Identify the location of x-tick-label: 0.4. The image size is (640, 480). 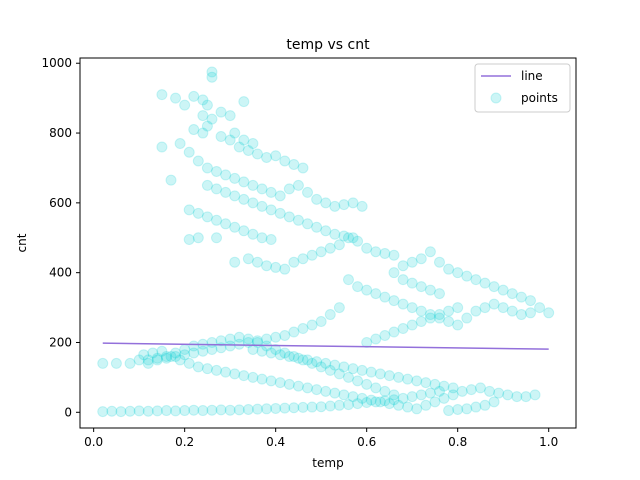
(275, 442).